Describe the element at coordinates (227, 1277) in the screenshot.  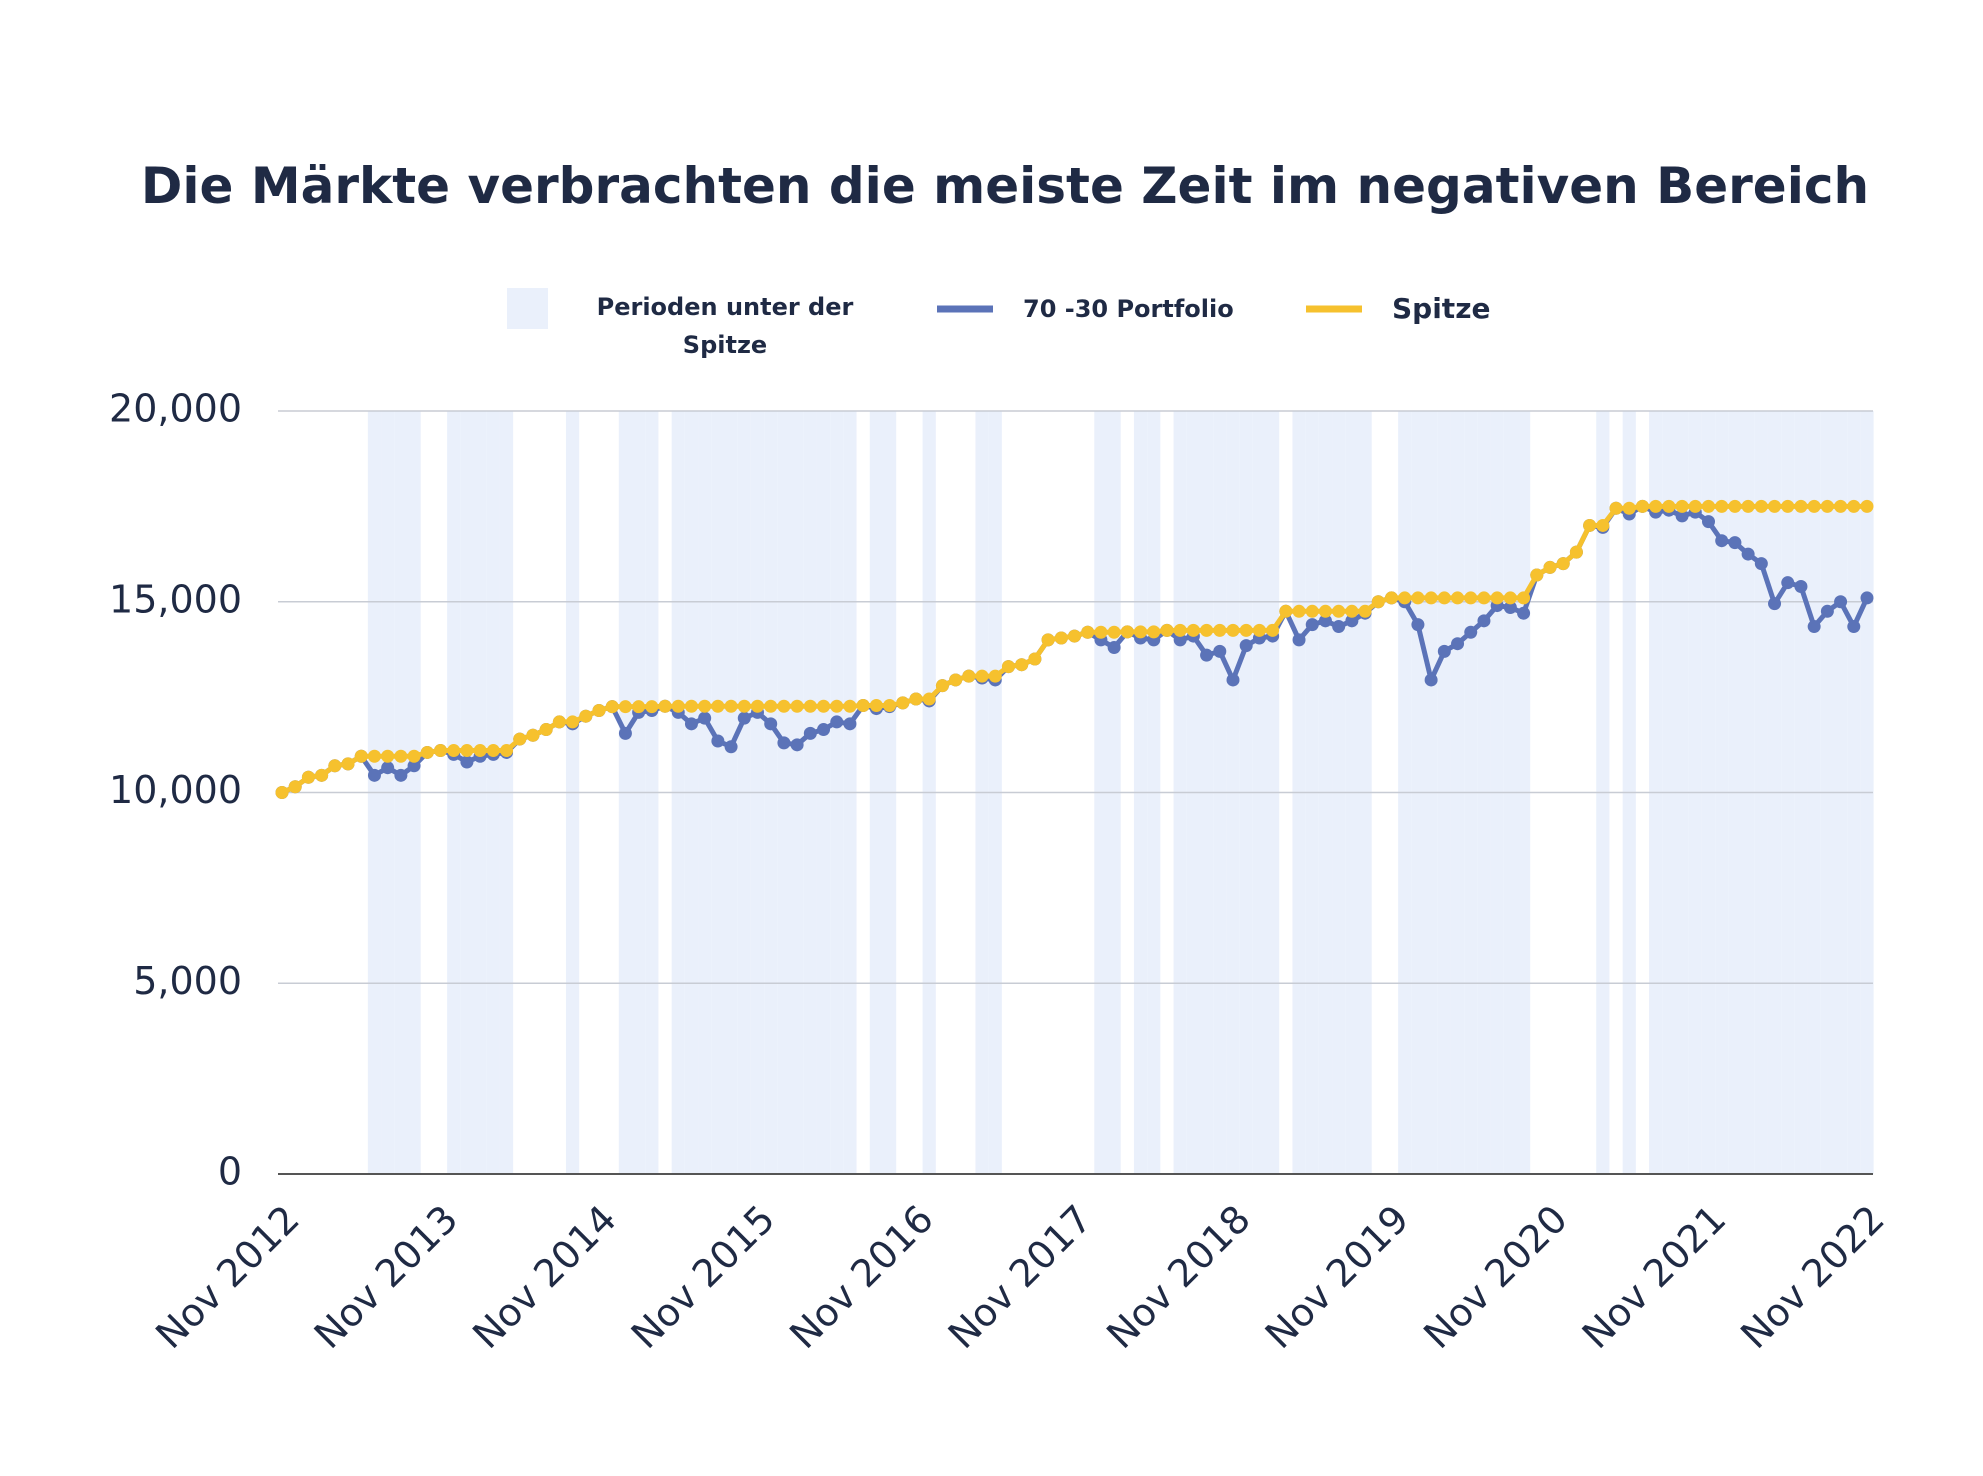
I see `x-tick-label: Nov 2012` at that location.